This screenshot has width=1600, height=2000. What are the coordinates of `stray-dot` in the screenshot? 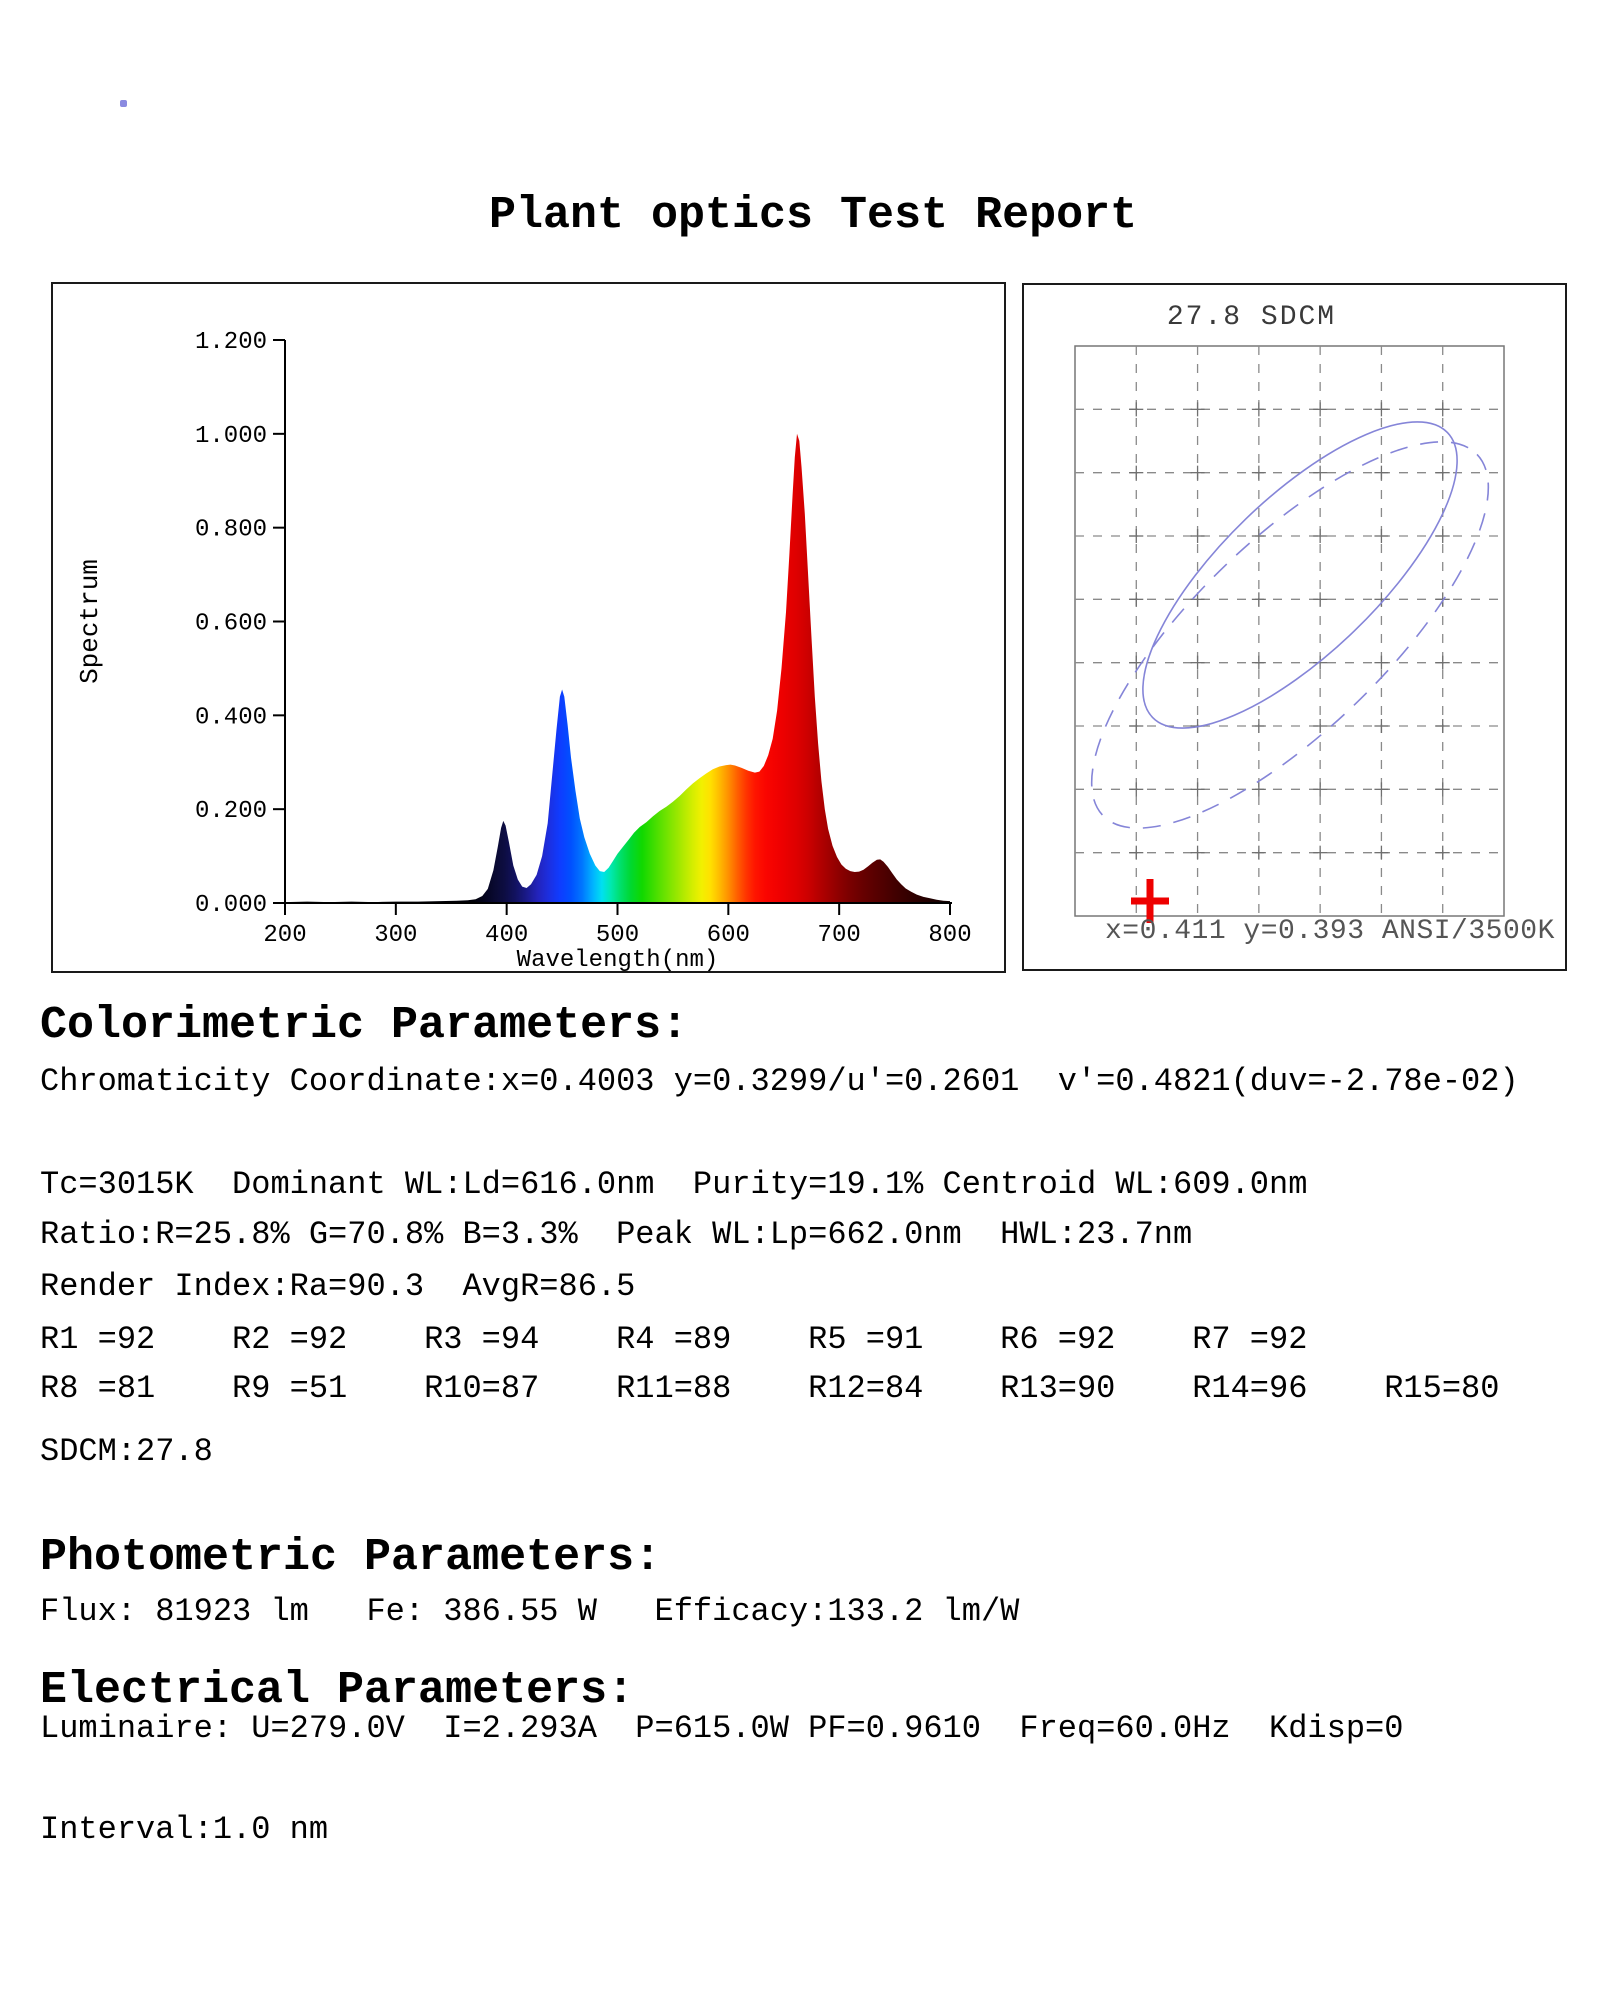 It's located at (123, 103).